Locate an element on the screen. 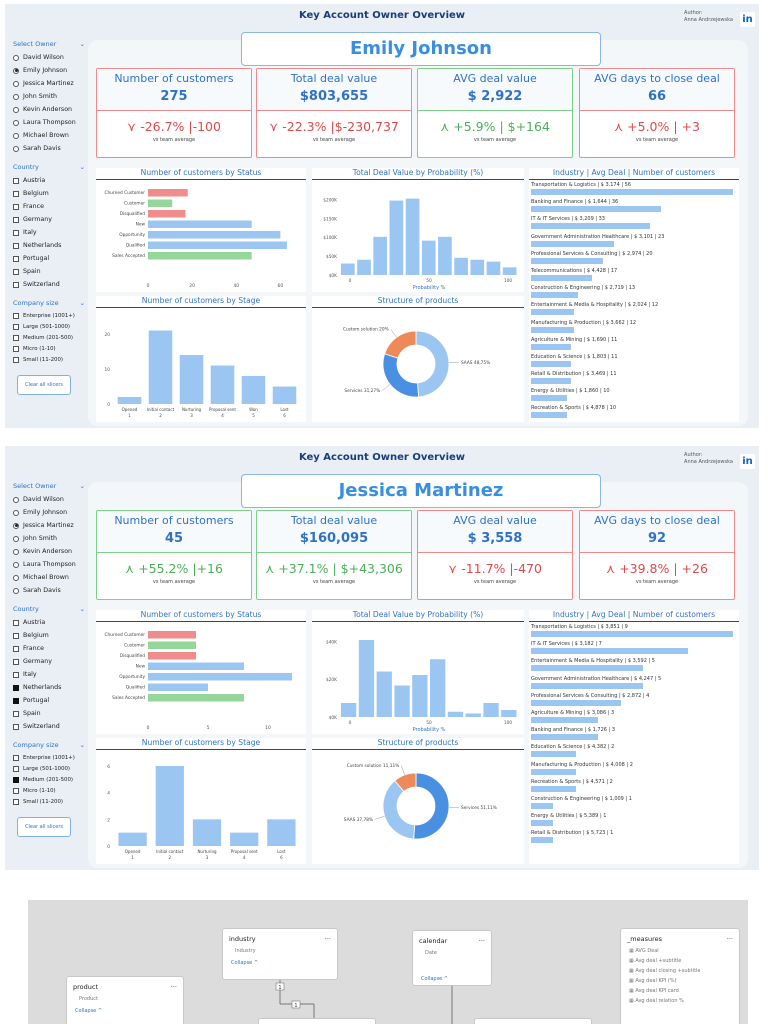 The width and height of the screenshot is (768, 1024). industry-row: IT & IT Services | $ 3,209 | 33 is located at coordinates (634, 224).